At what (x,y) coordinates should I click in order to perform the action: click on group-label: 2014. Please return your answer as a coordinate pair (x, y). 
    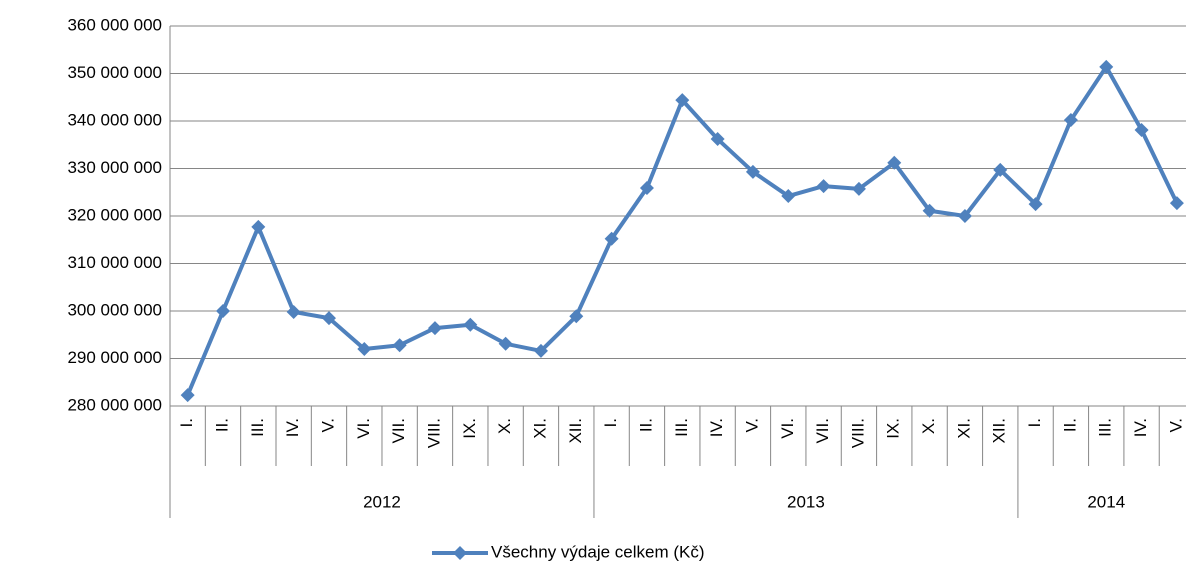
    Looking at the image, I should click on (1106, 501).